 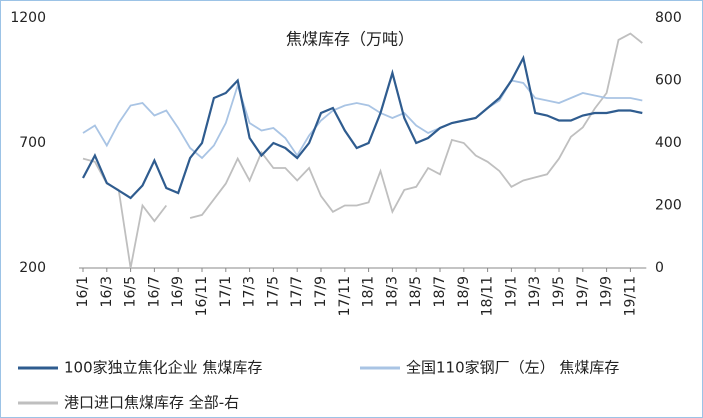 I want to click on x-tick-label: 19/1, so click(x=511, y=291).